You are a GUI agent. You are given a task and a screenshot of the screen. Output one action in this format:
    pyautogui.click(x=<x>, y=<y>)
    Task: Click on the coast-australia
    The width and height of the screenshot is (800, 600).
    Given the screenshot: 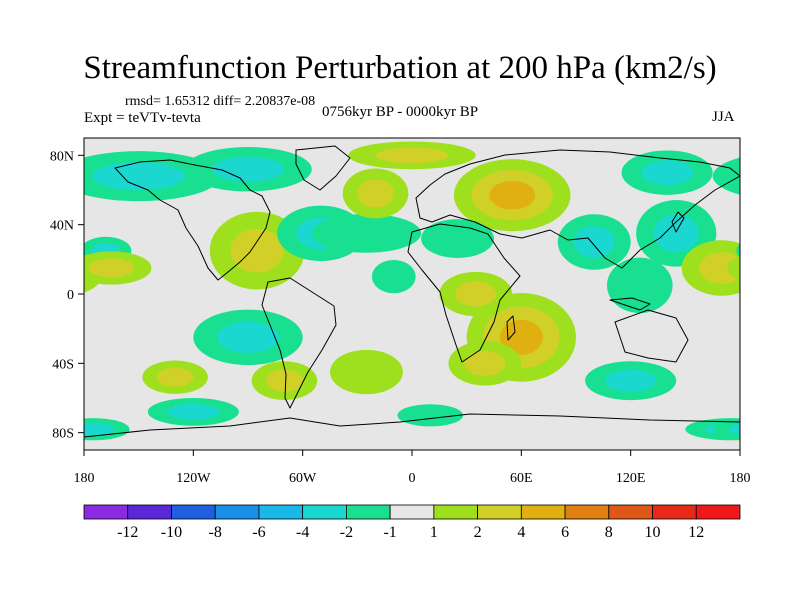 What is the action you would take?
    pyautogui.click(x=651, y=336)
    